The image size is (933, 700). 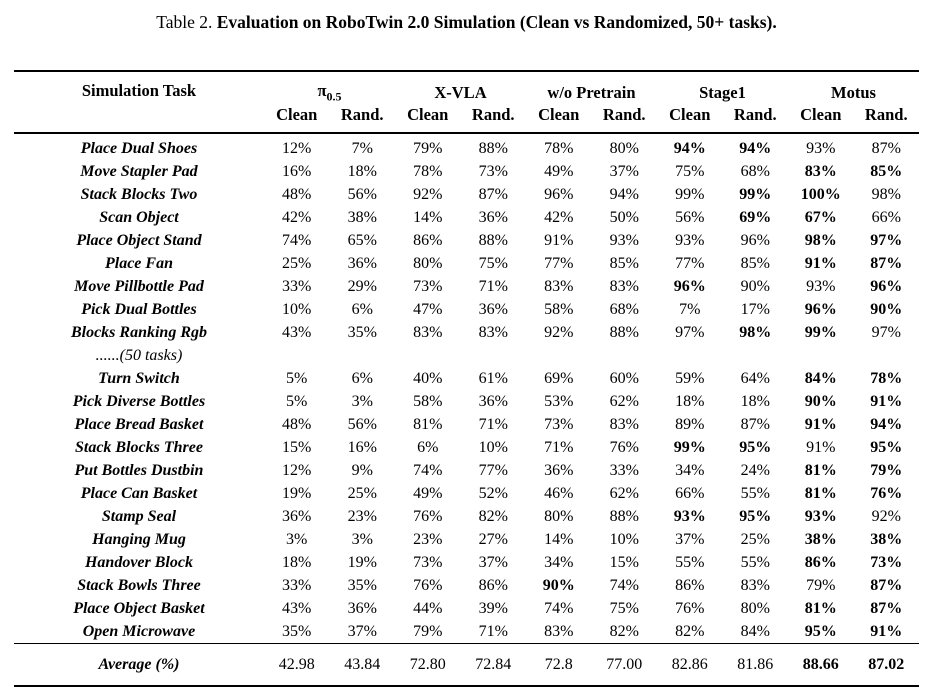 I want to click on group-header-stage1: Stage1, so click(x=722, y=92).